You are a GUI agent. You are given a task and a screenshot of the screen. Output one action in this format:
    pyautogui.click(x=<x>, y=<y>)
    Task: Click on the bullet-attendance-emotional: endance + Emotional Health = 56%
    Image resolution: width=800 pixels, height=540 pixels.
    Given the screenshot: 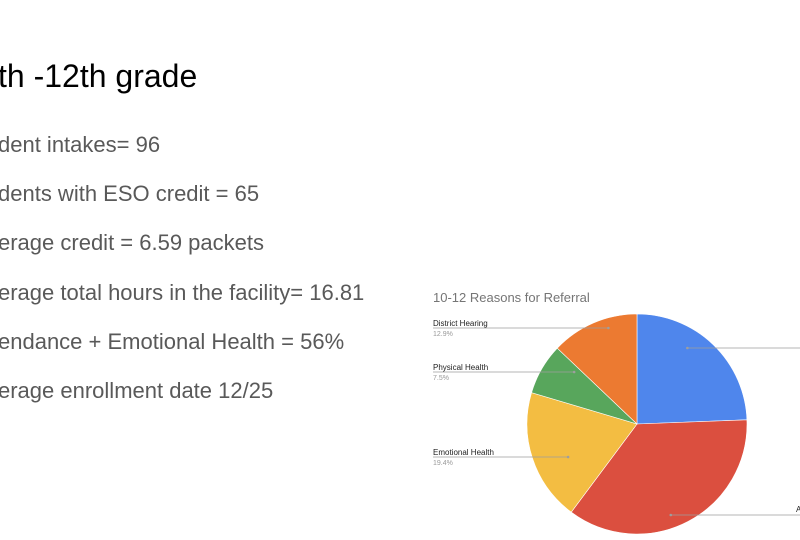 What is the action you would take?
    pyautogui.click(x=172, y=341)
    